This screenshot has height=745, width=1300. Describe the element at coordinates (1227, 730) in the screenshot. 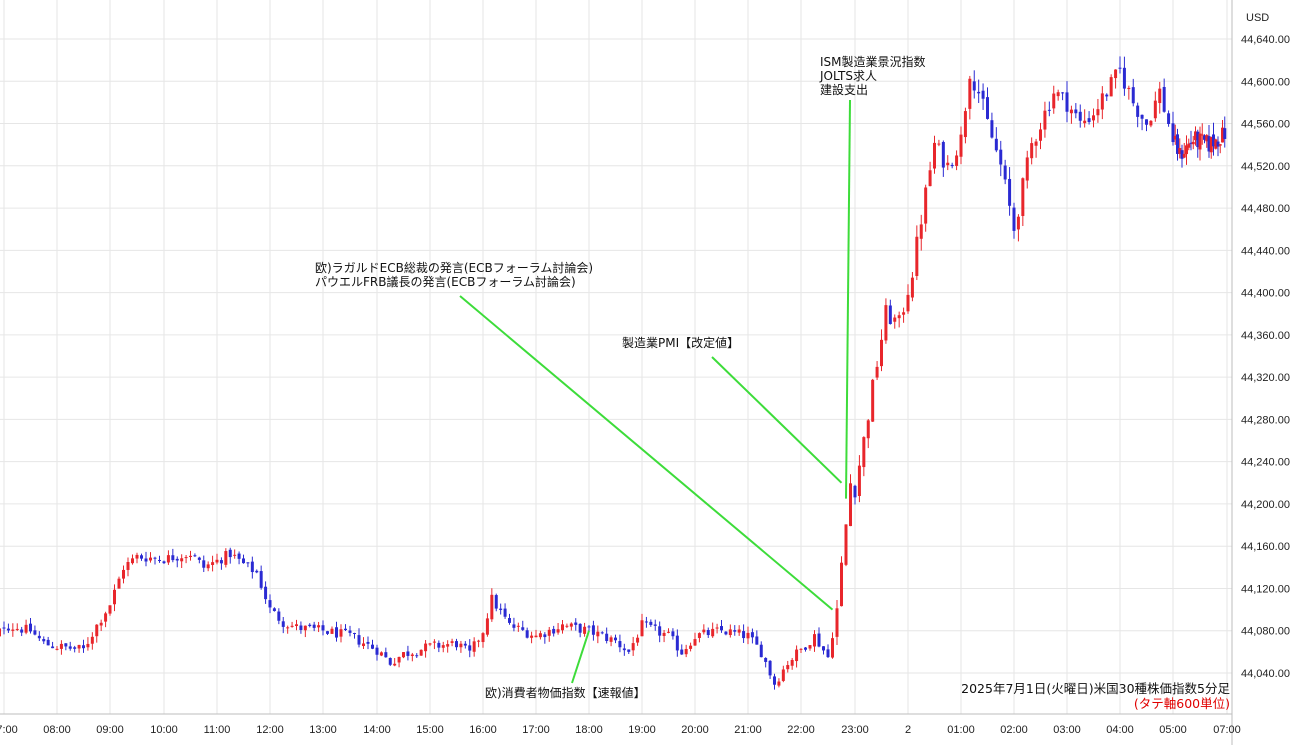

I see `x-tick-label: 07:00` at that location.